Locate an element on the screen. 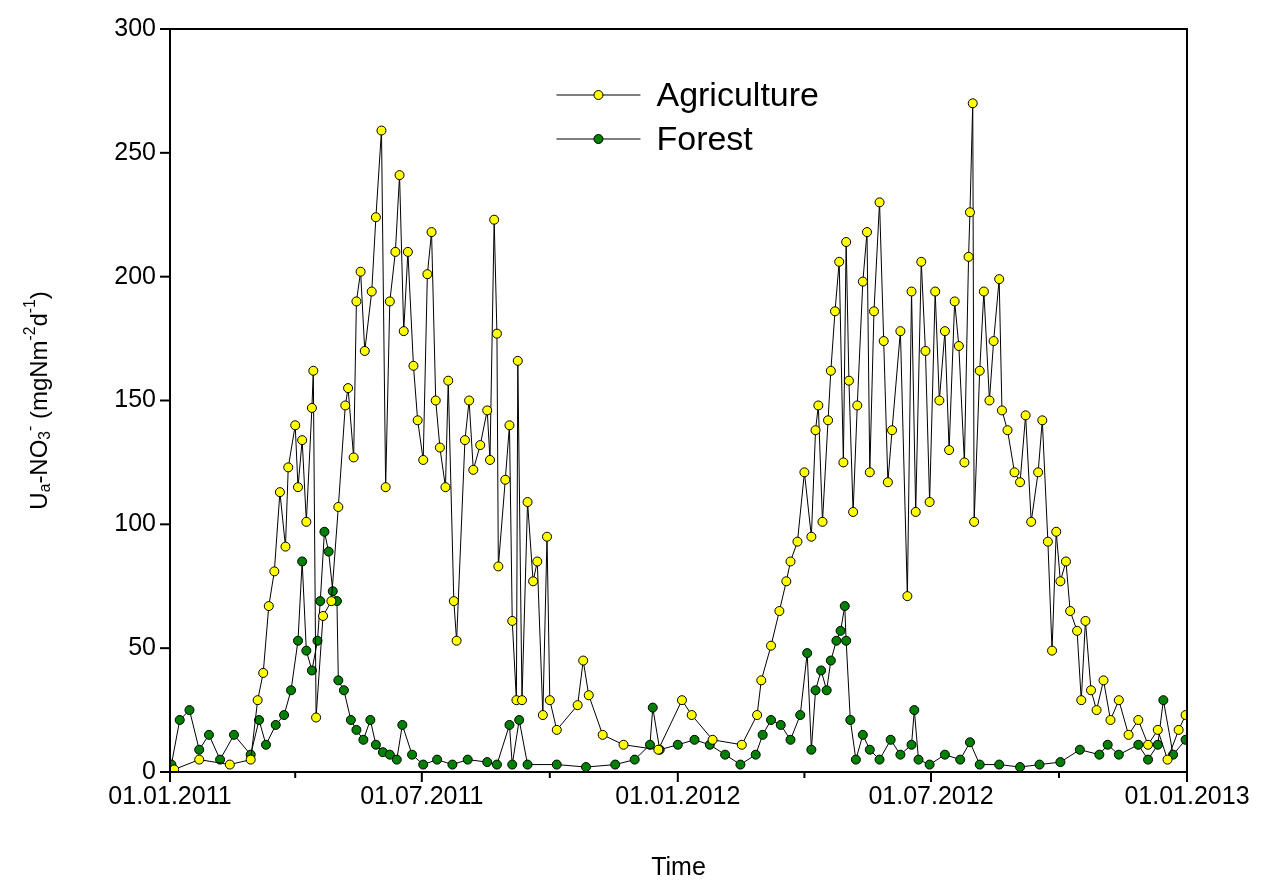 The width and height of the screenshot is (1266, 887). y-tick-label: 200 is located at coordinates (135, 274).